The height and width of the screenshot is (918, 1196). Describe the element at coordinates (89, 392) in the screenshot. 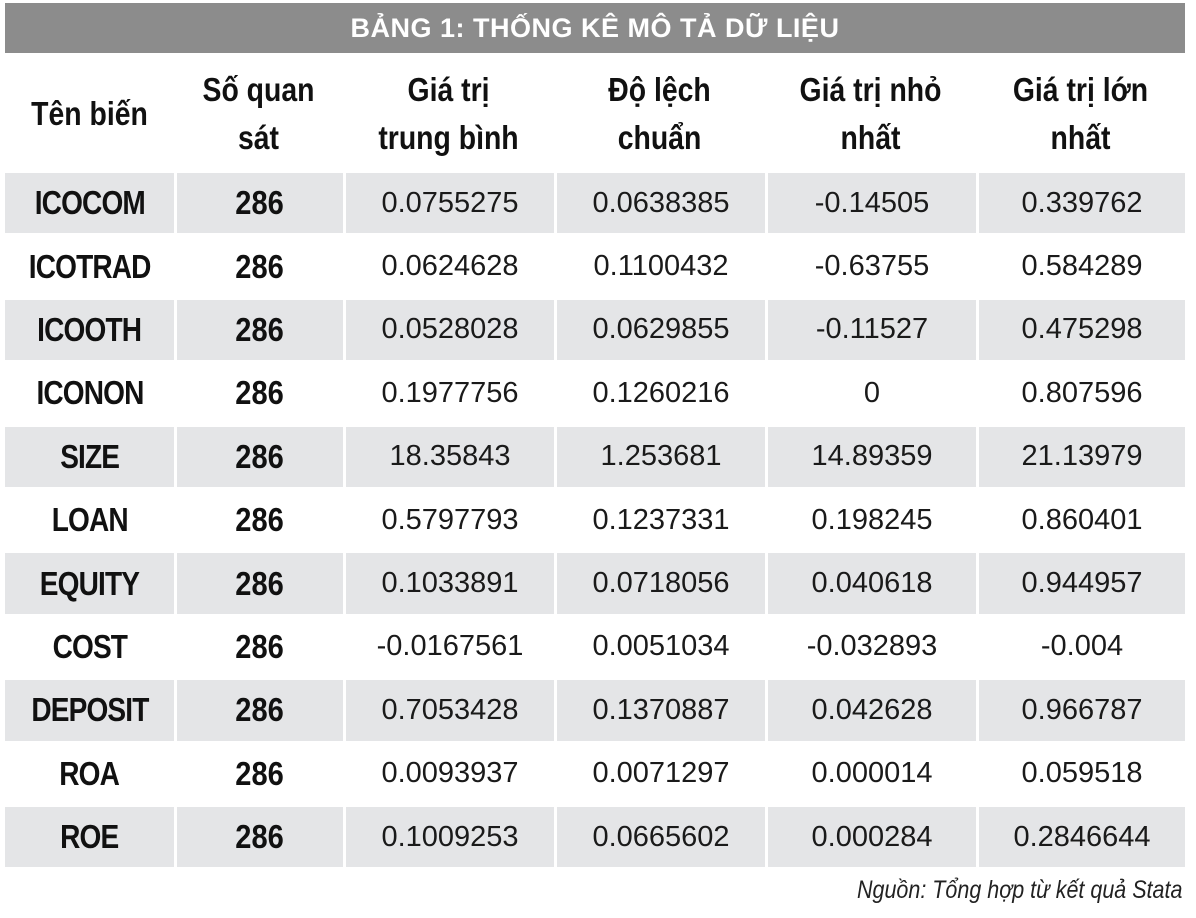

I see `cell-variable-name: ICONON` at that location.